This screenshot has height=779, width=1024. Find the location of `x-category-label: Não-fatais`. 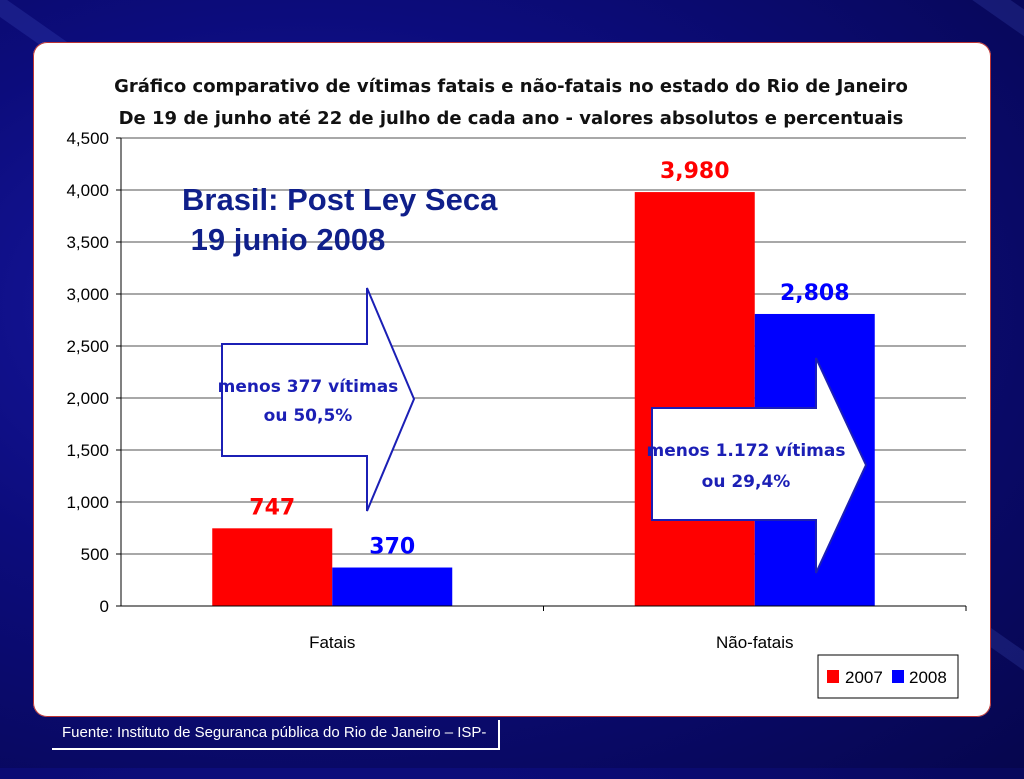

x-category-label: Não-fatais is located at coordinates (754, 642).